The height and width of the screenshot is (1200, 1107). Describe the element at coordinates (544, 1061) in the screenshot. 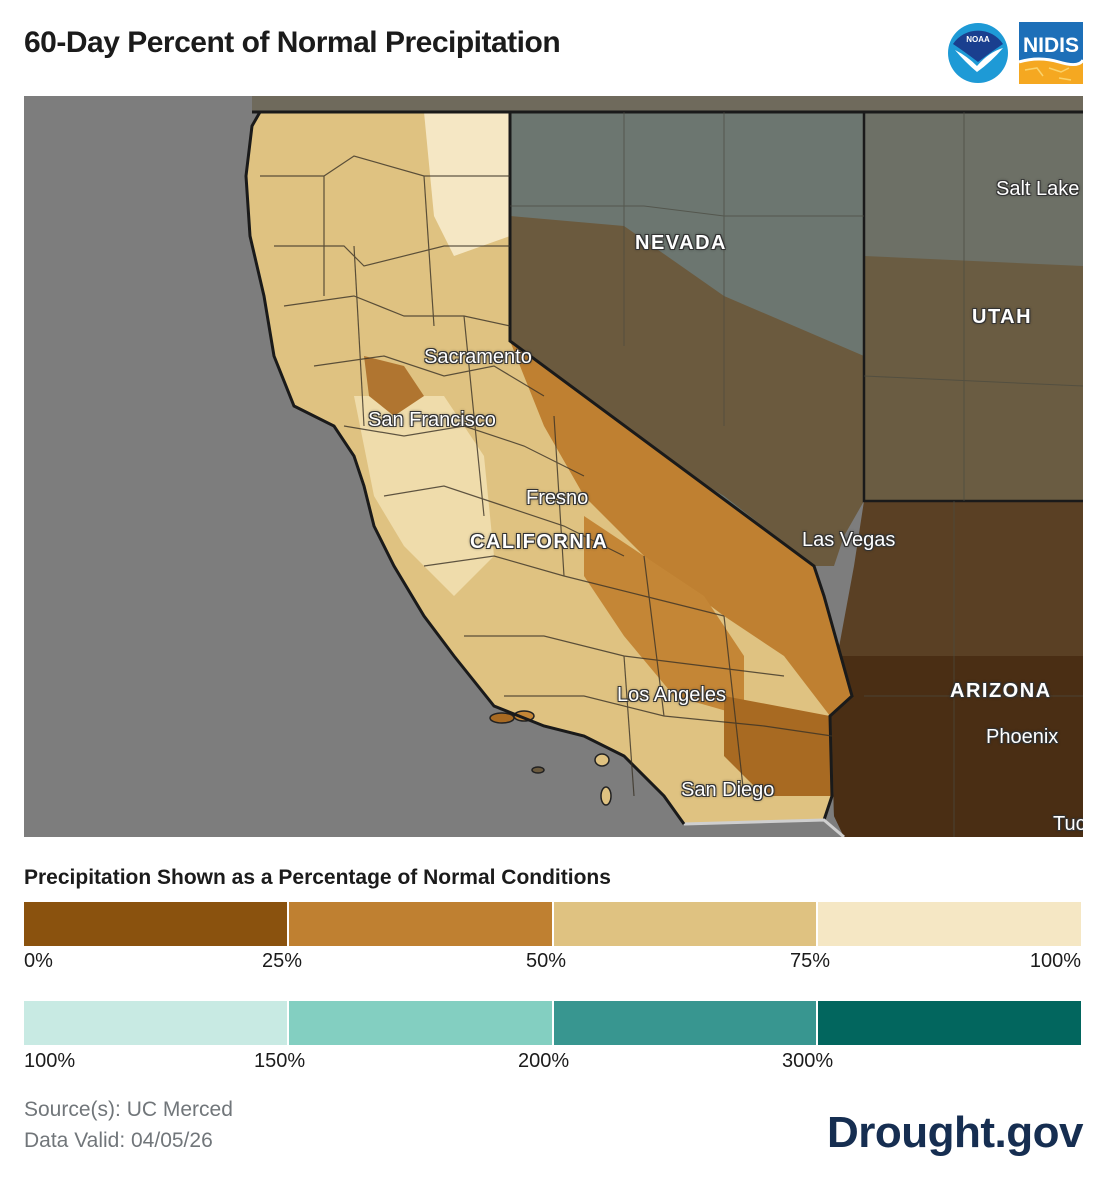

I see `tick-label: 200%` at that location.